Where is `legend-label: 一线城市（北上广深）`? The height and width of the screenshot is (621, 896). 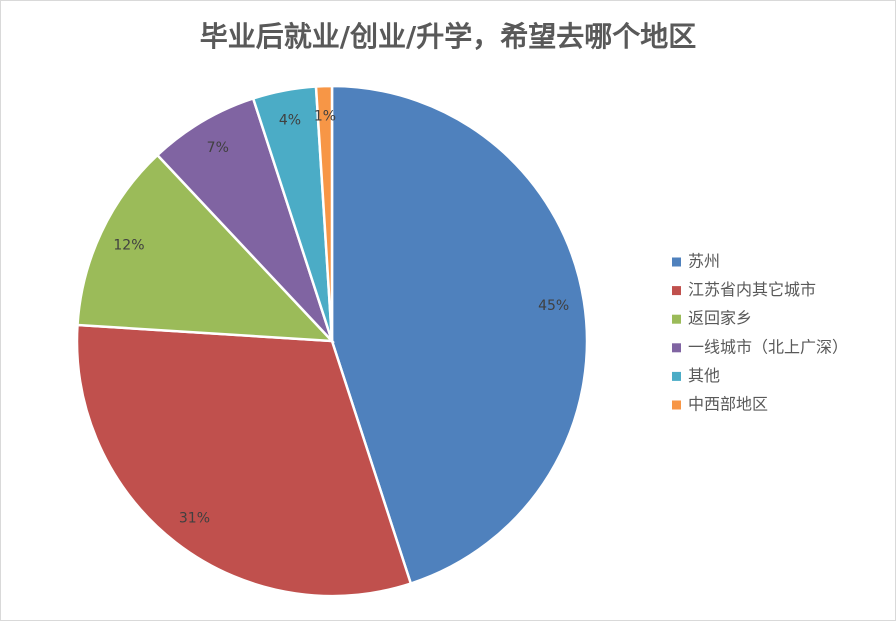
legend-label: 一线城市（北上广深） is located at coordinates (768, 346).